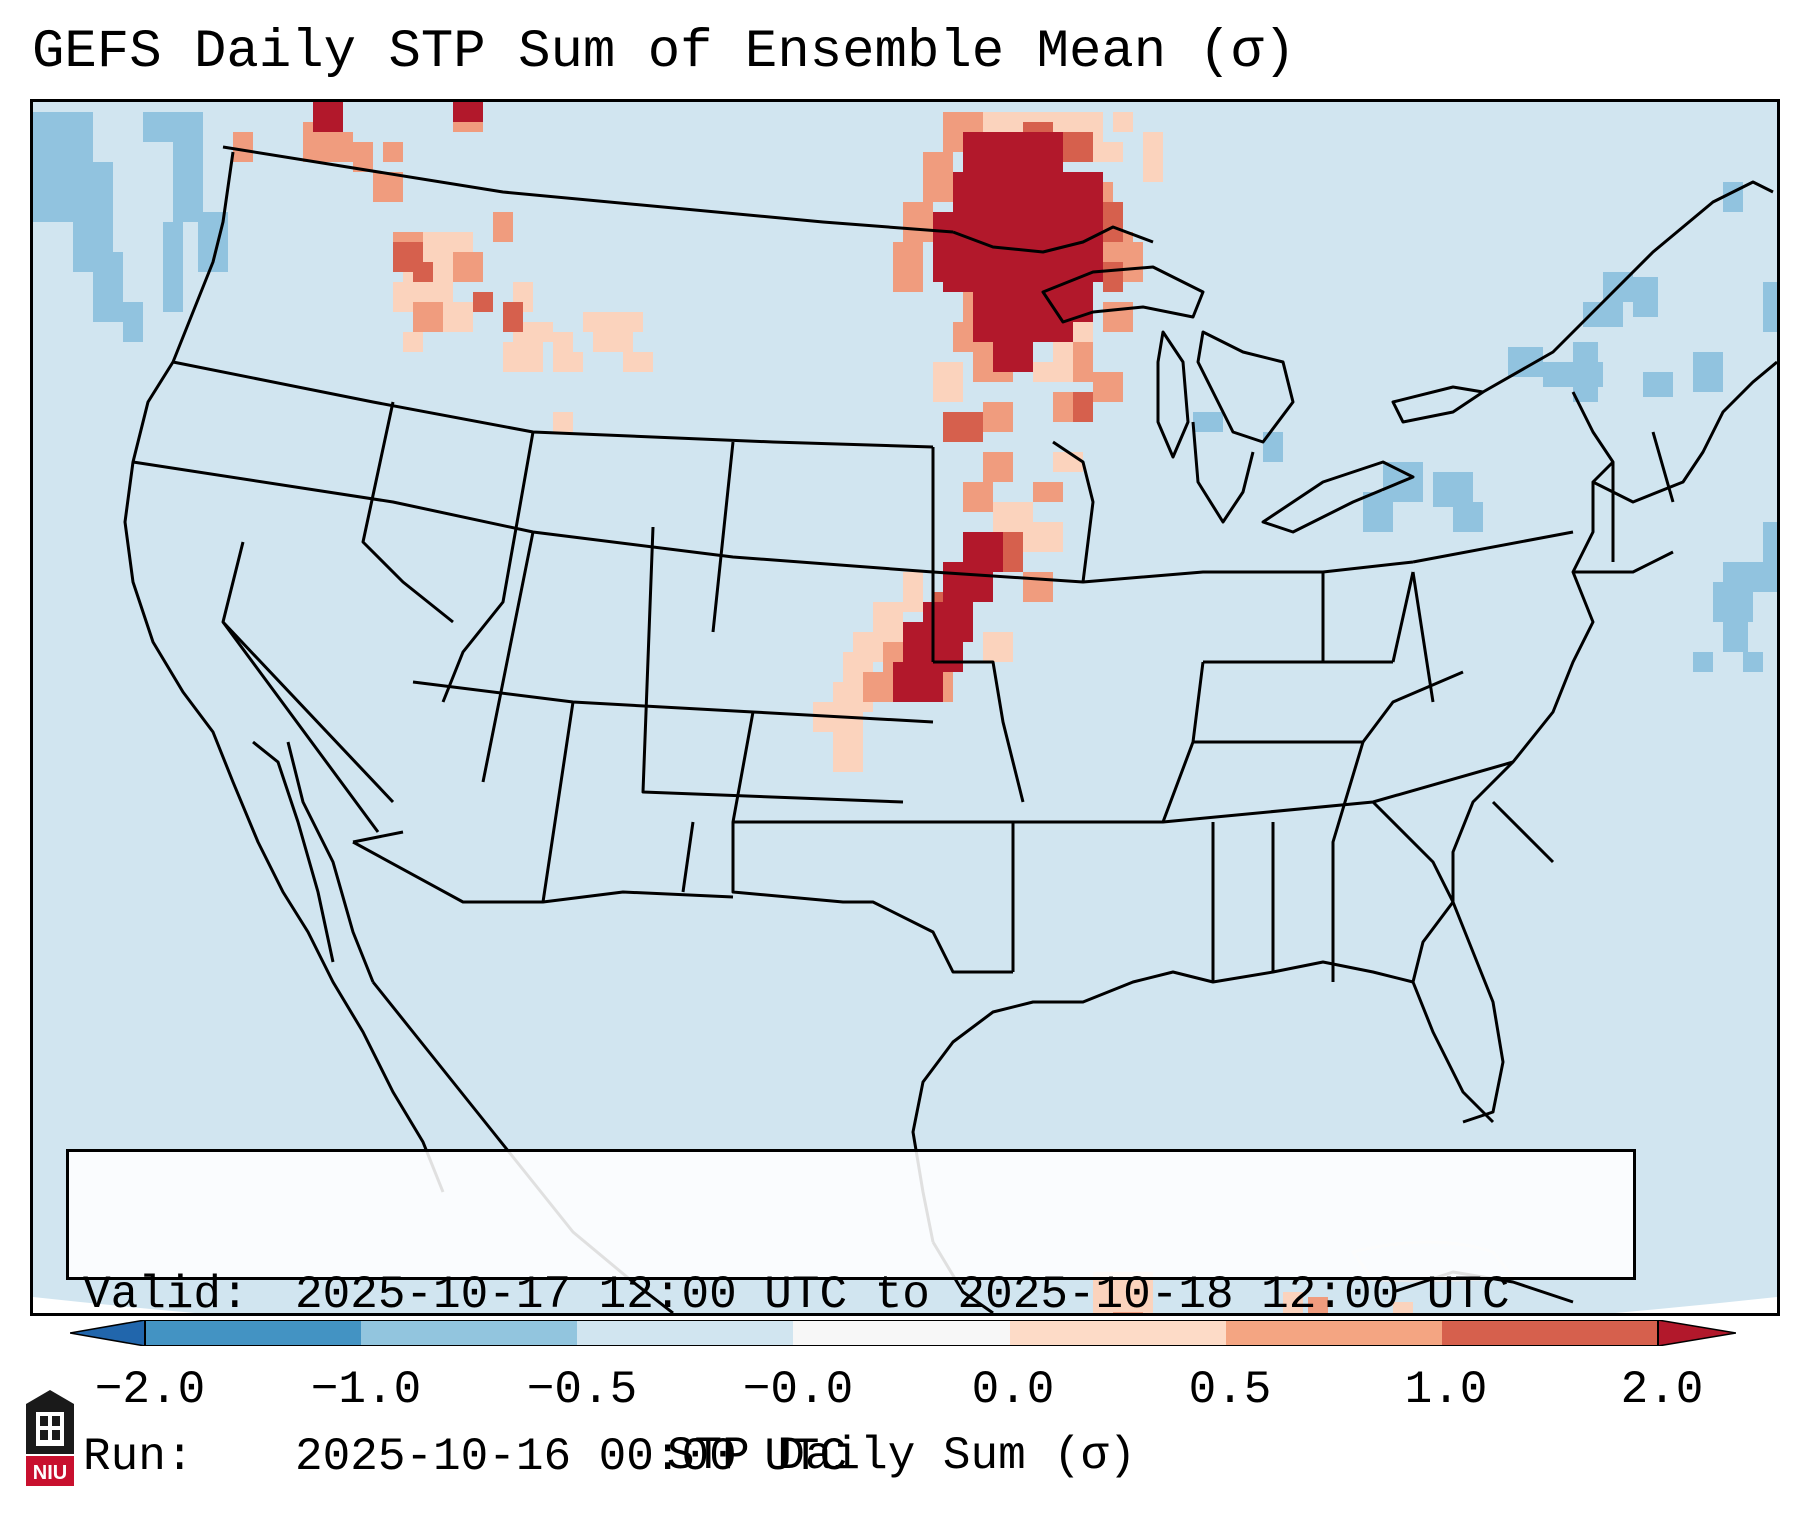 The height and width of the screenshot is (1538, 1803). I want to click on colorbar-min-extend, so click(108, 1333).